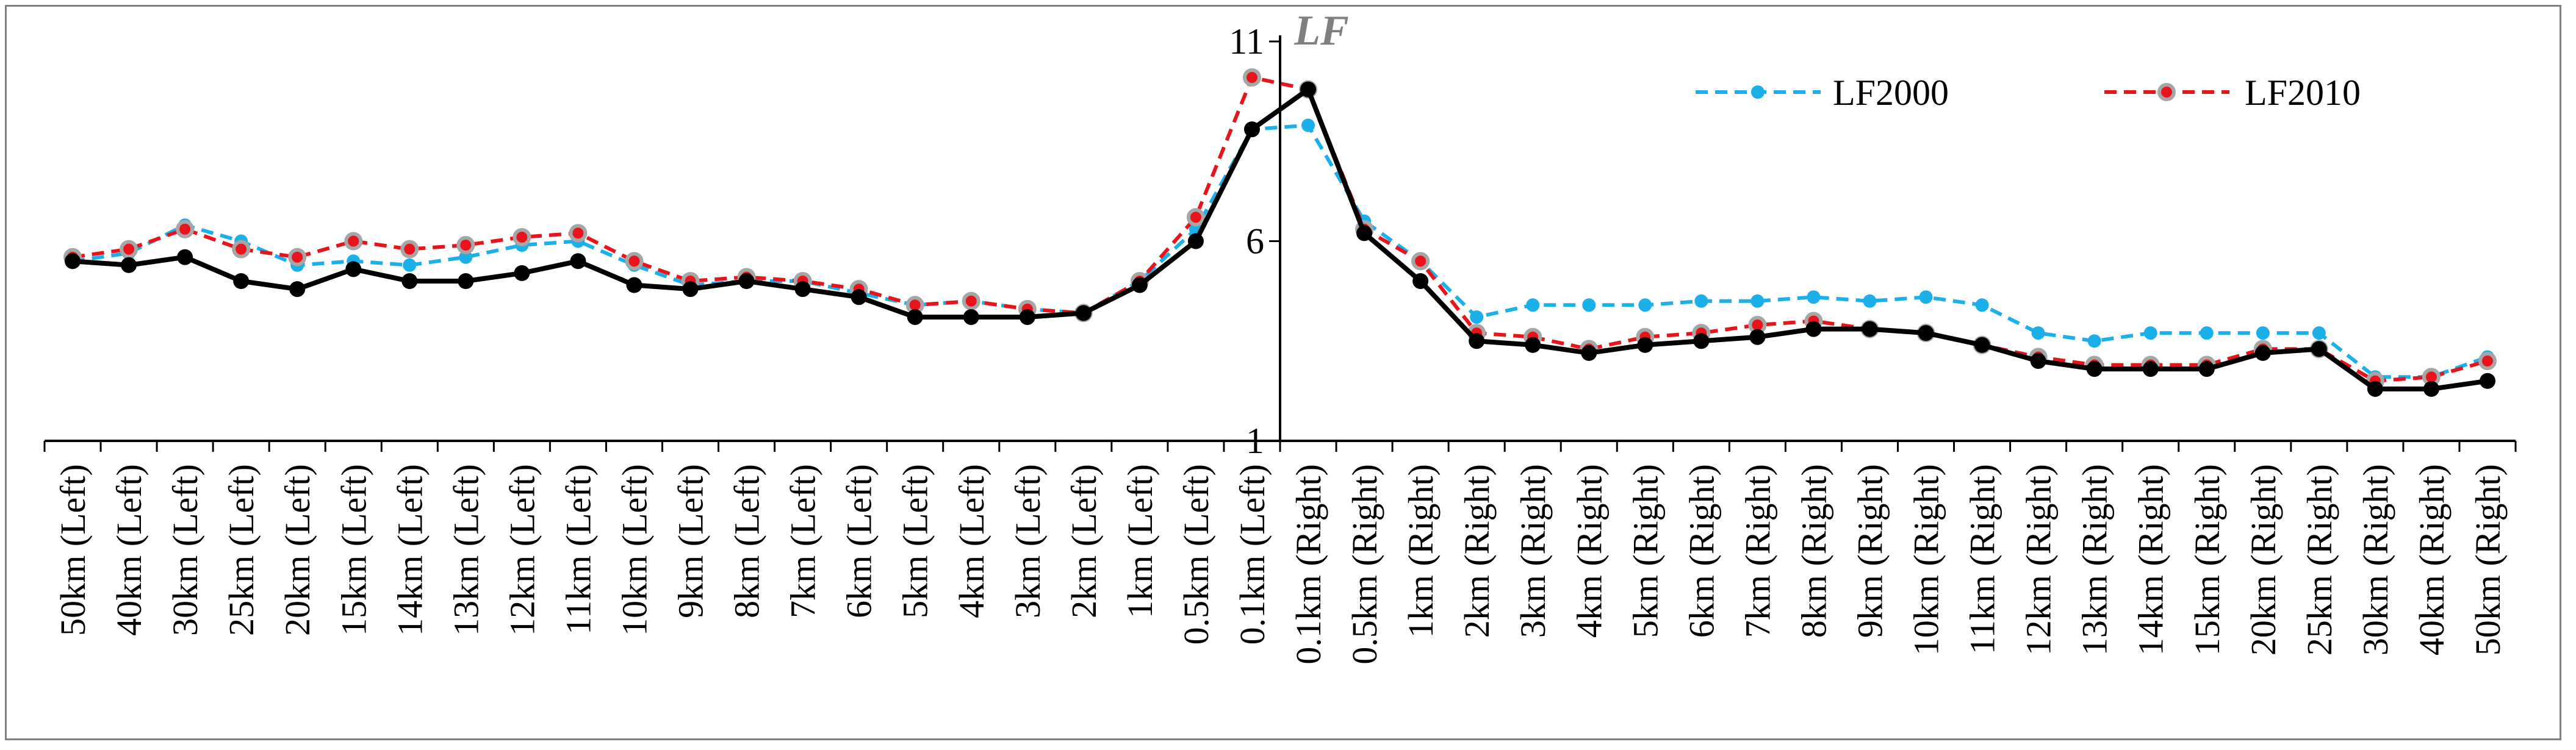 This screenshot has height=750, width=2576. What do you see at coordinates (353, 550) in the screenshot?
I see `x-tick-label: 15km (Left)` at bounding box center [353, 550].